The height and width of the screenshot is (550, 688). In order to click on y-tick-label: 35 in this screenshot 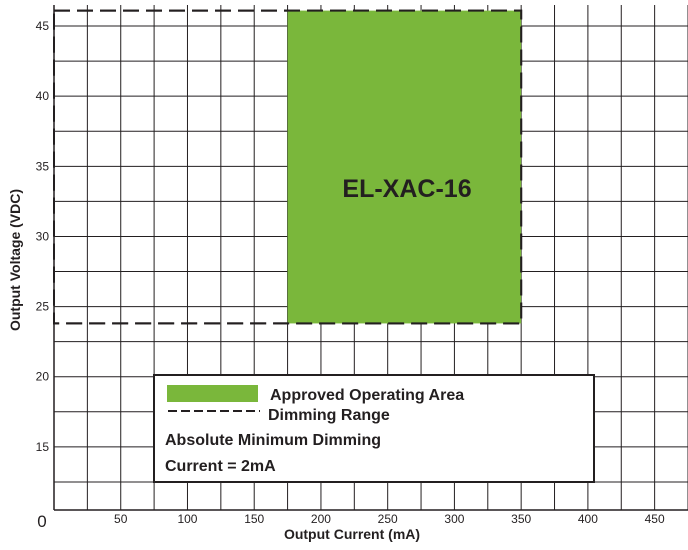, I will do `click(43, 166)`.